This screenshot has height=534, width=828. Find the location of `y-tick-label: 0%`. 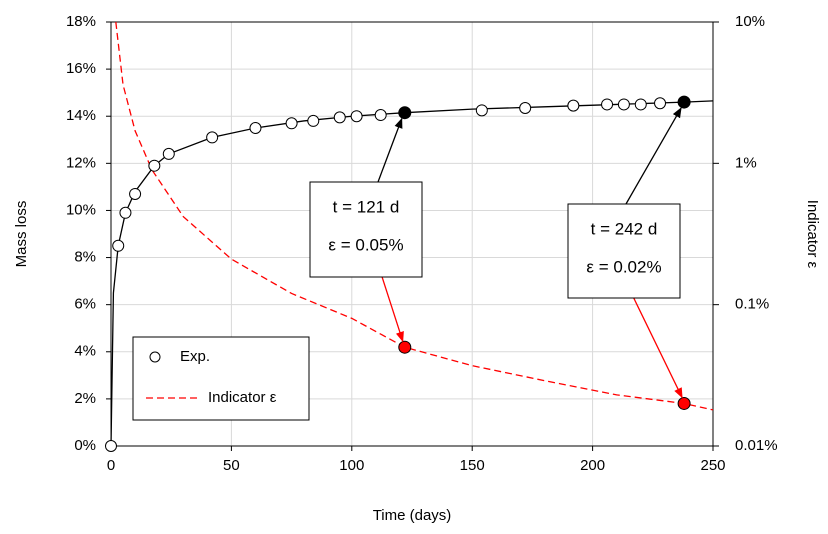

y-tick-label: 0% is located at coordinates (85, 445).